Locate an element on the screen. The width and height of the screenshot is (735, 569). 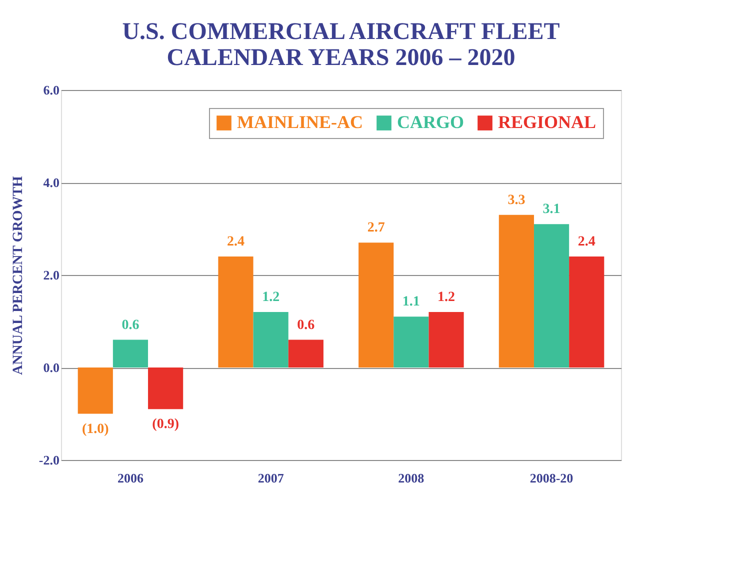
y-tick-label: 4.0 is located at coordinates (51, 182).